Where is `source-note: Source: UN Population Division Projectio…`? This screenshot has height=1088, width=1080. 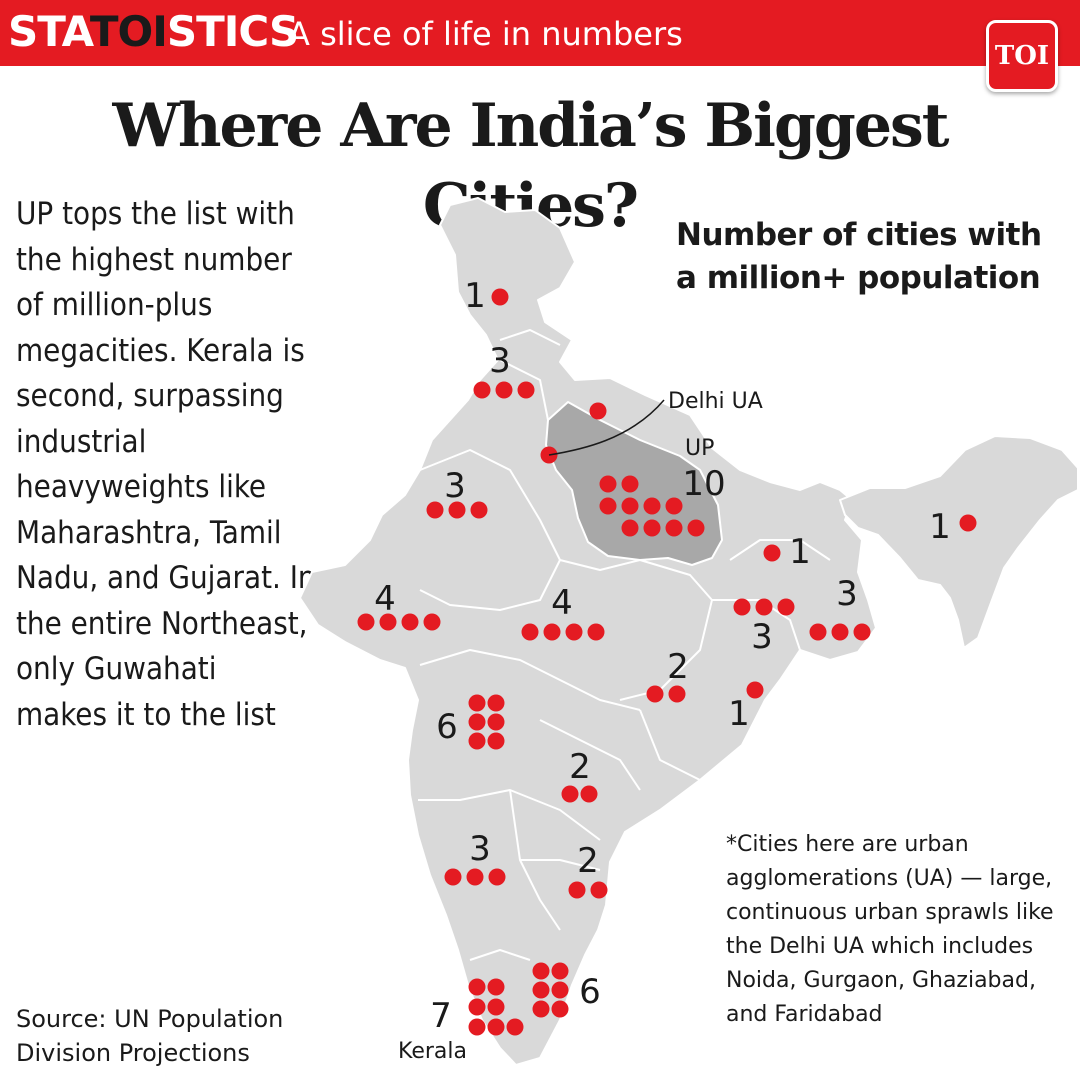 source-note: Source: UN Population Division Projectio… is located at coordinates (150, 1036).